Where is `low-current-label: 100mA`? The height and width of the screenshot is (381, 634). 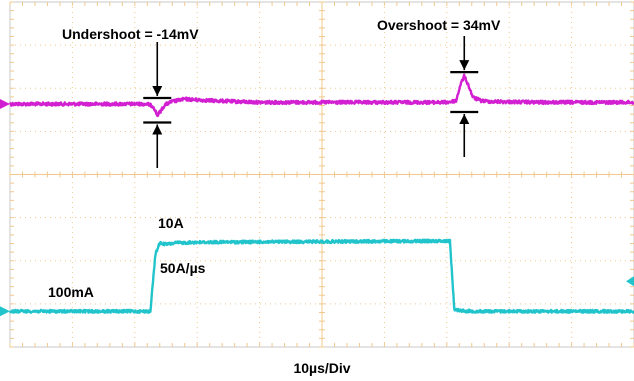
low-current-label: 100mA is located at coordinates (71, 292).